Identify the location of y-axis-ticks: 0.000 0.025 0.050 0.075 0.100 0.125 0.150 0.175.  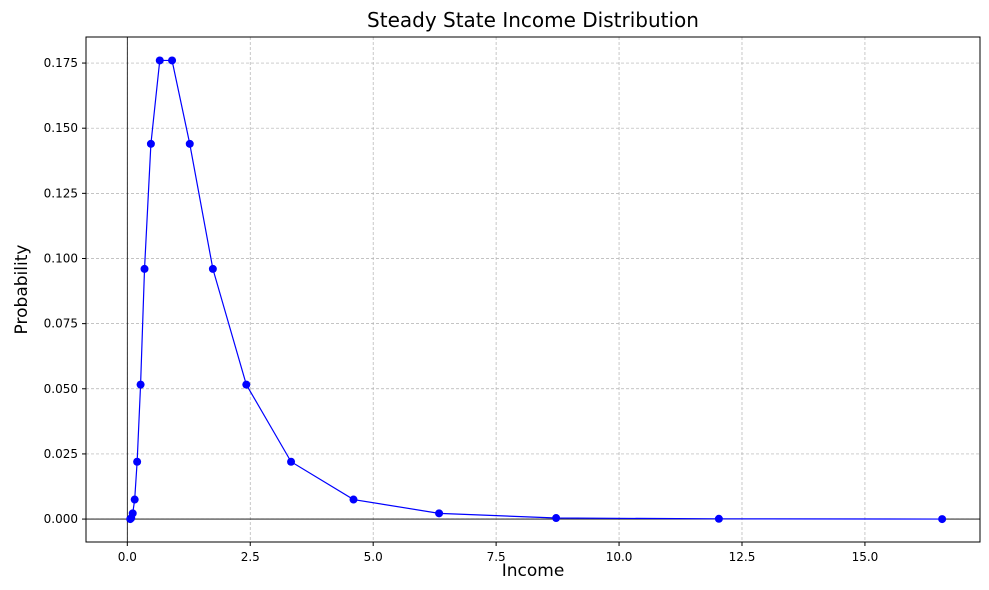
(65, 291).